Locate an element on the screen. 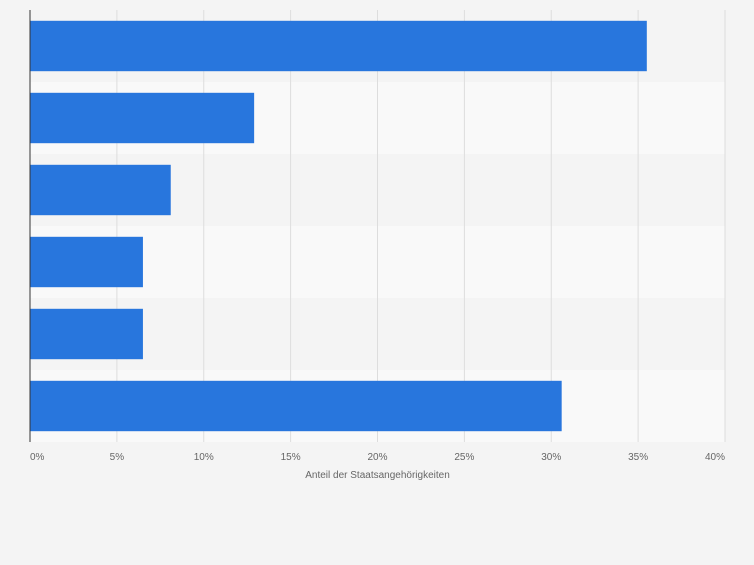 The height and width of the screenshot is (565, 754). x-tick-label: 35% is located at coordinates (638, 457).